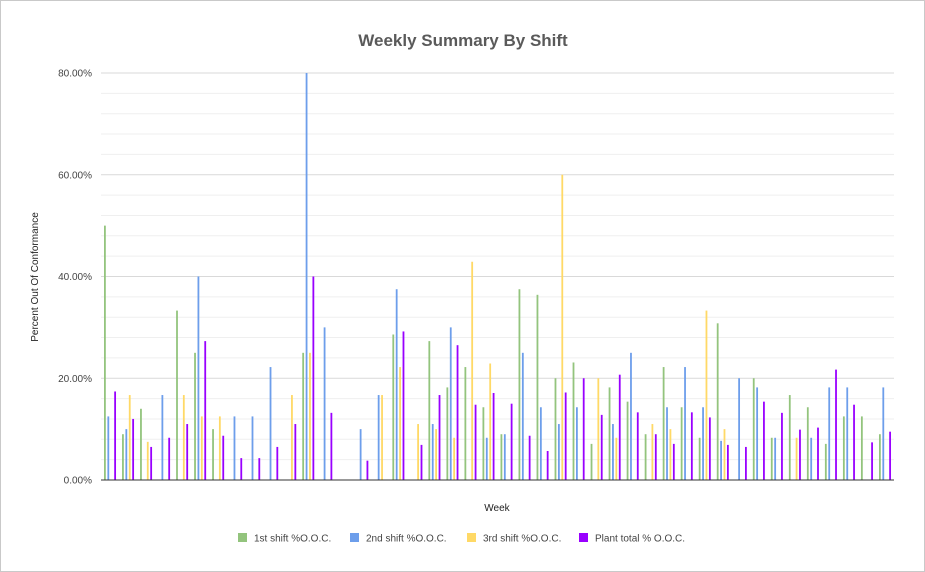 The width and height of the screenshot is (925, 572). Describe the element at coordinates (234, 448) in the screenshot. I see `bar-series2-week8` at that location.